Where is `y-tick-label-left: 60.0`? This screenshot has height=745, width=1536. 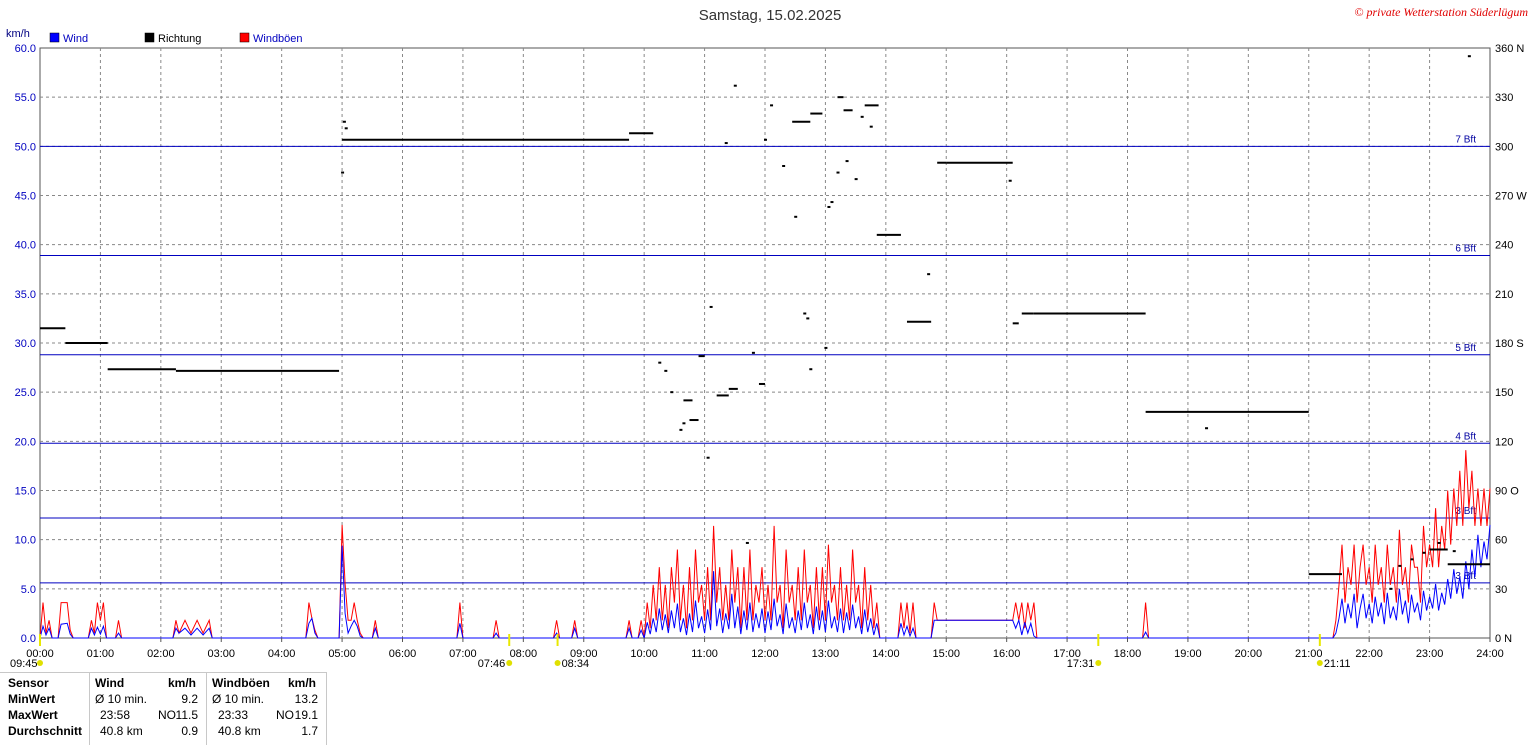
y-tick-label-left: 60.0 is located at coordinates (25, 49).